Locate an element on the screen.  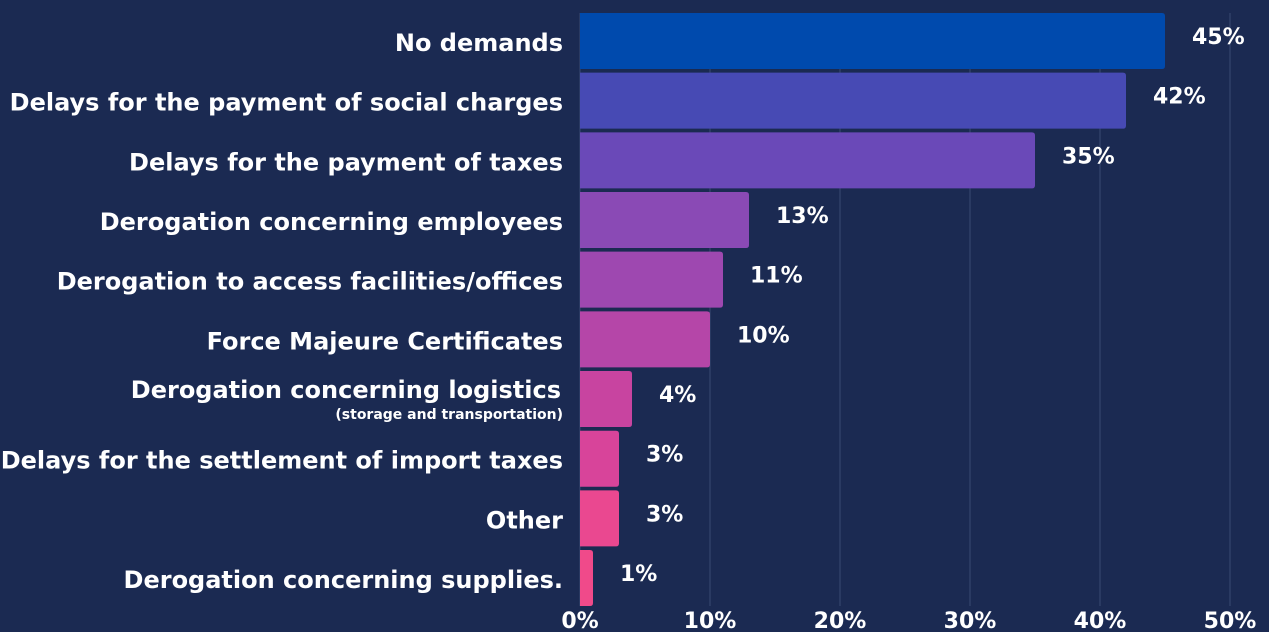
value-label: 11% is located at coordinates (776, 276).